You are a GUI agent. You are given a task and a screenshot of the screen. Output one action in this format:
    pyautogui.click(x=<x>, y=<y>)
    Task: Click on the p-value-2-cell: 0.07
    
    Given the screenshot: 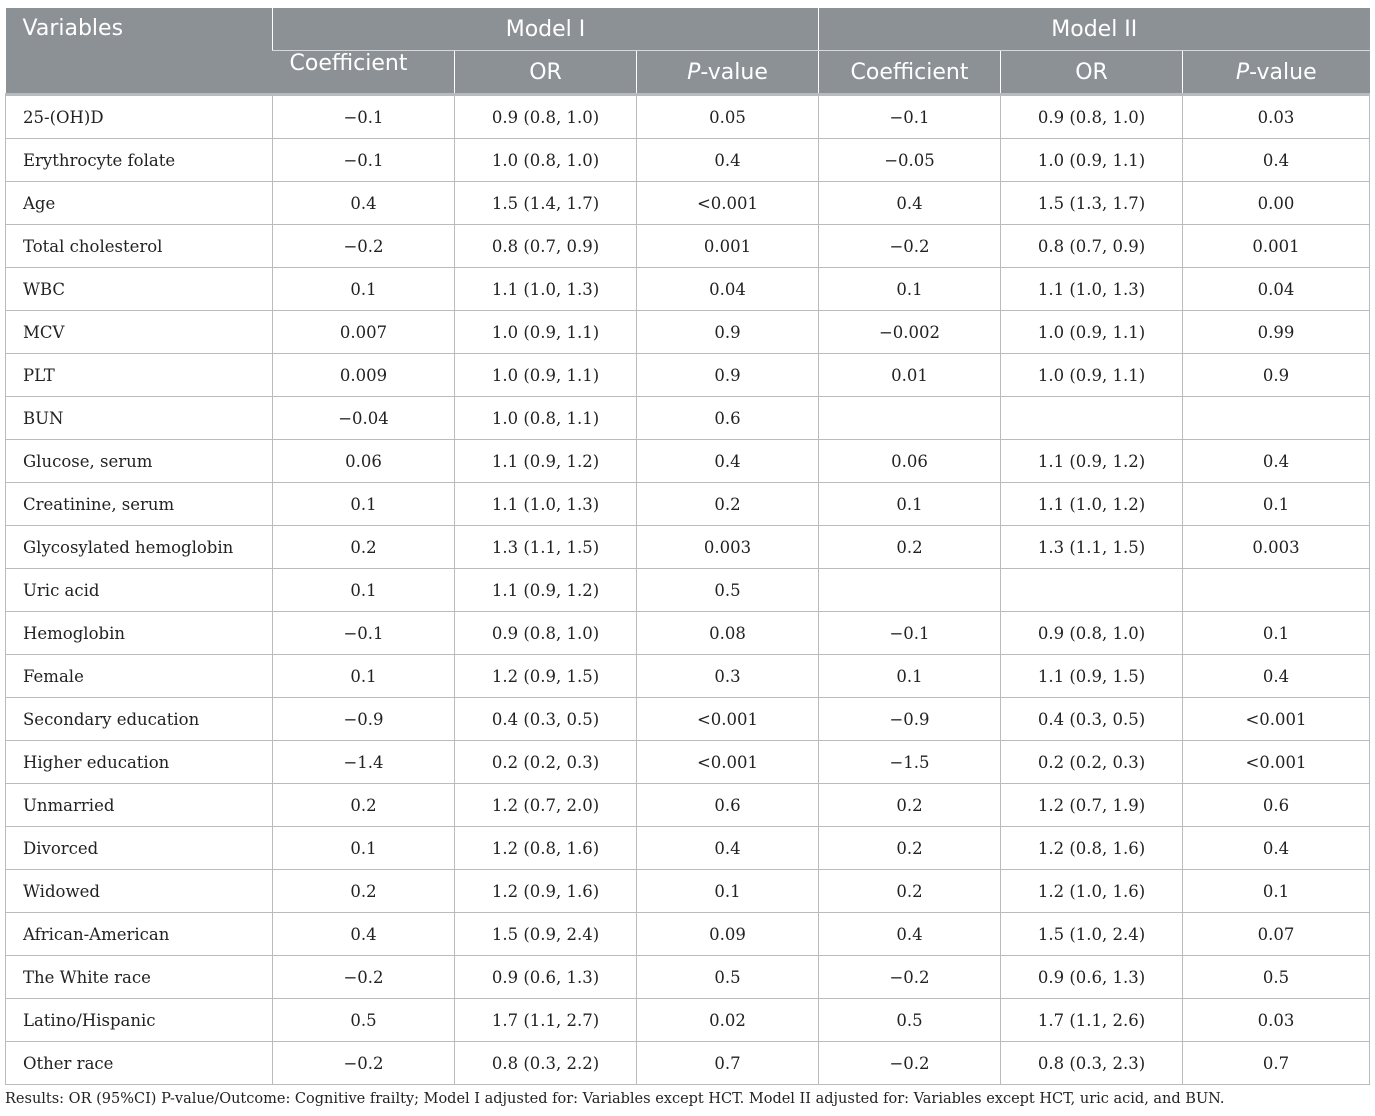 What is the action you would take?
    pyautogui.click(x=1276, y=934)
    